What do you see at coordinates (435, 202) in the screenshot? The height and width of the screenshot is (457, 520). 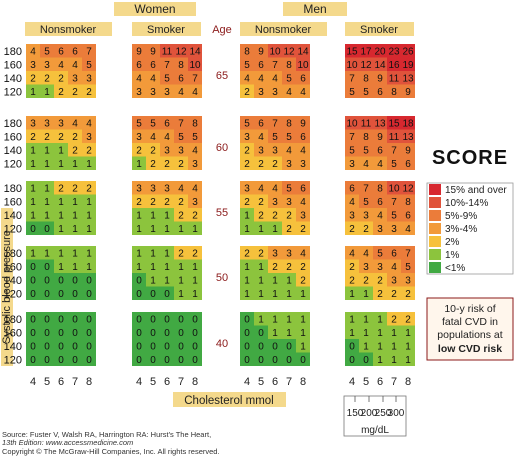 I see `legend-swatch` at bounding box center [435, 202].